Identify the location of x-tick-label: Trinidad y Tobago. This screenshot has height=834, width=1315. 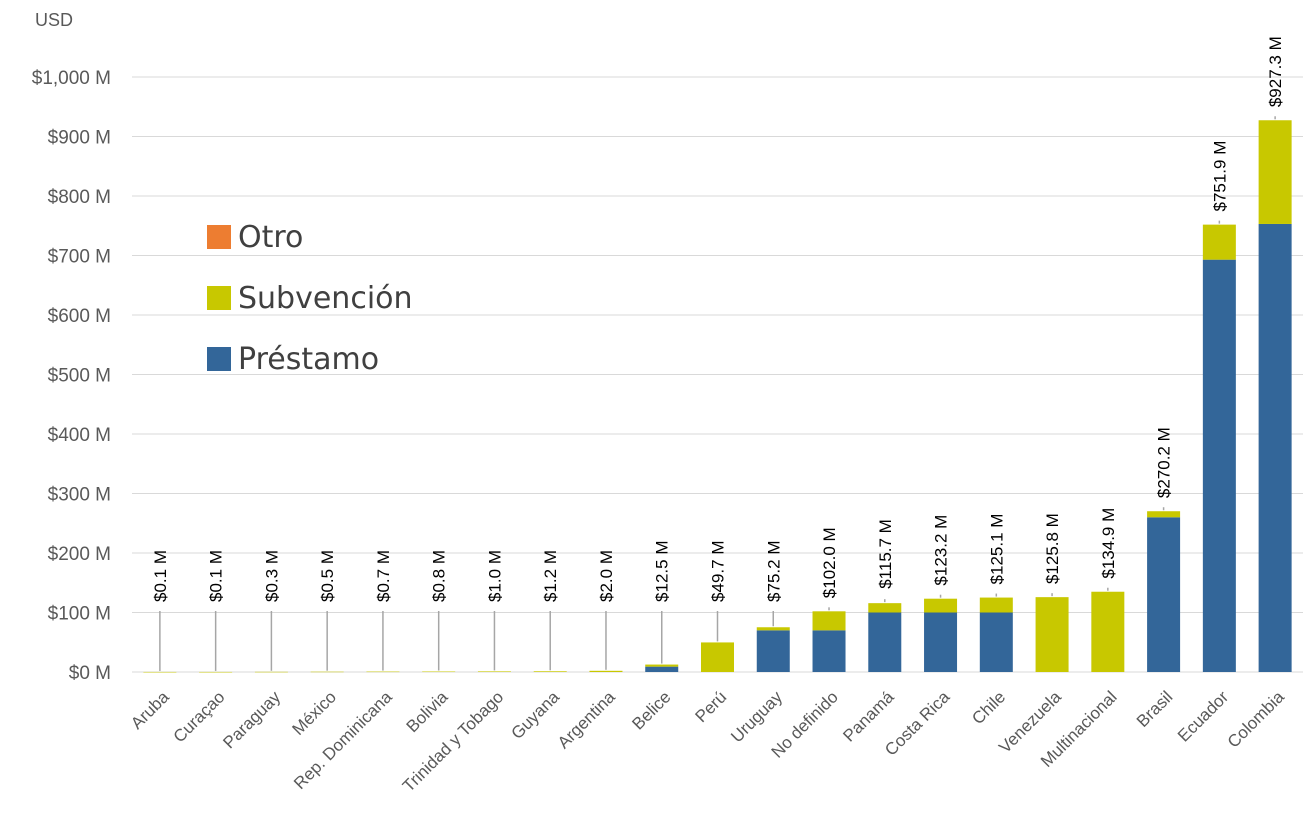
(453, 741).